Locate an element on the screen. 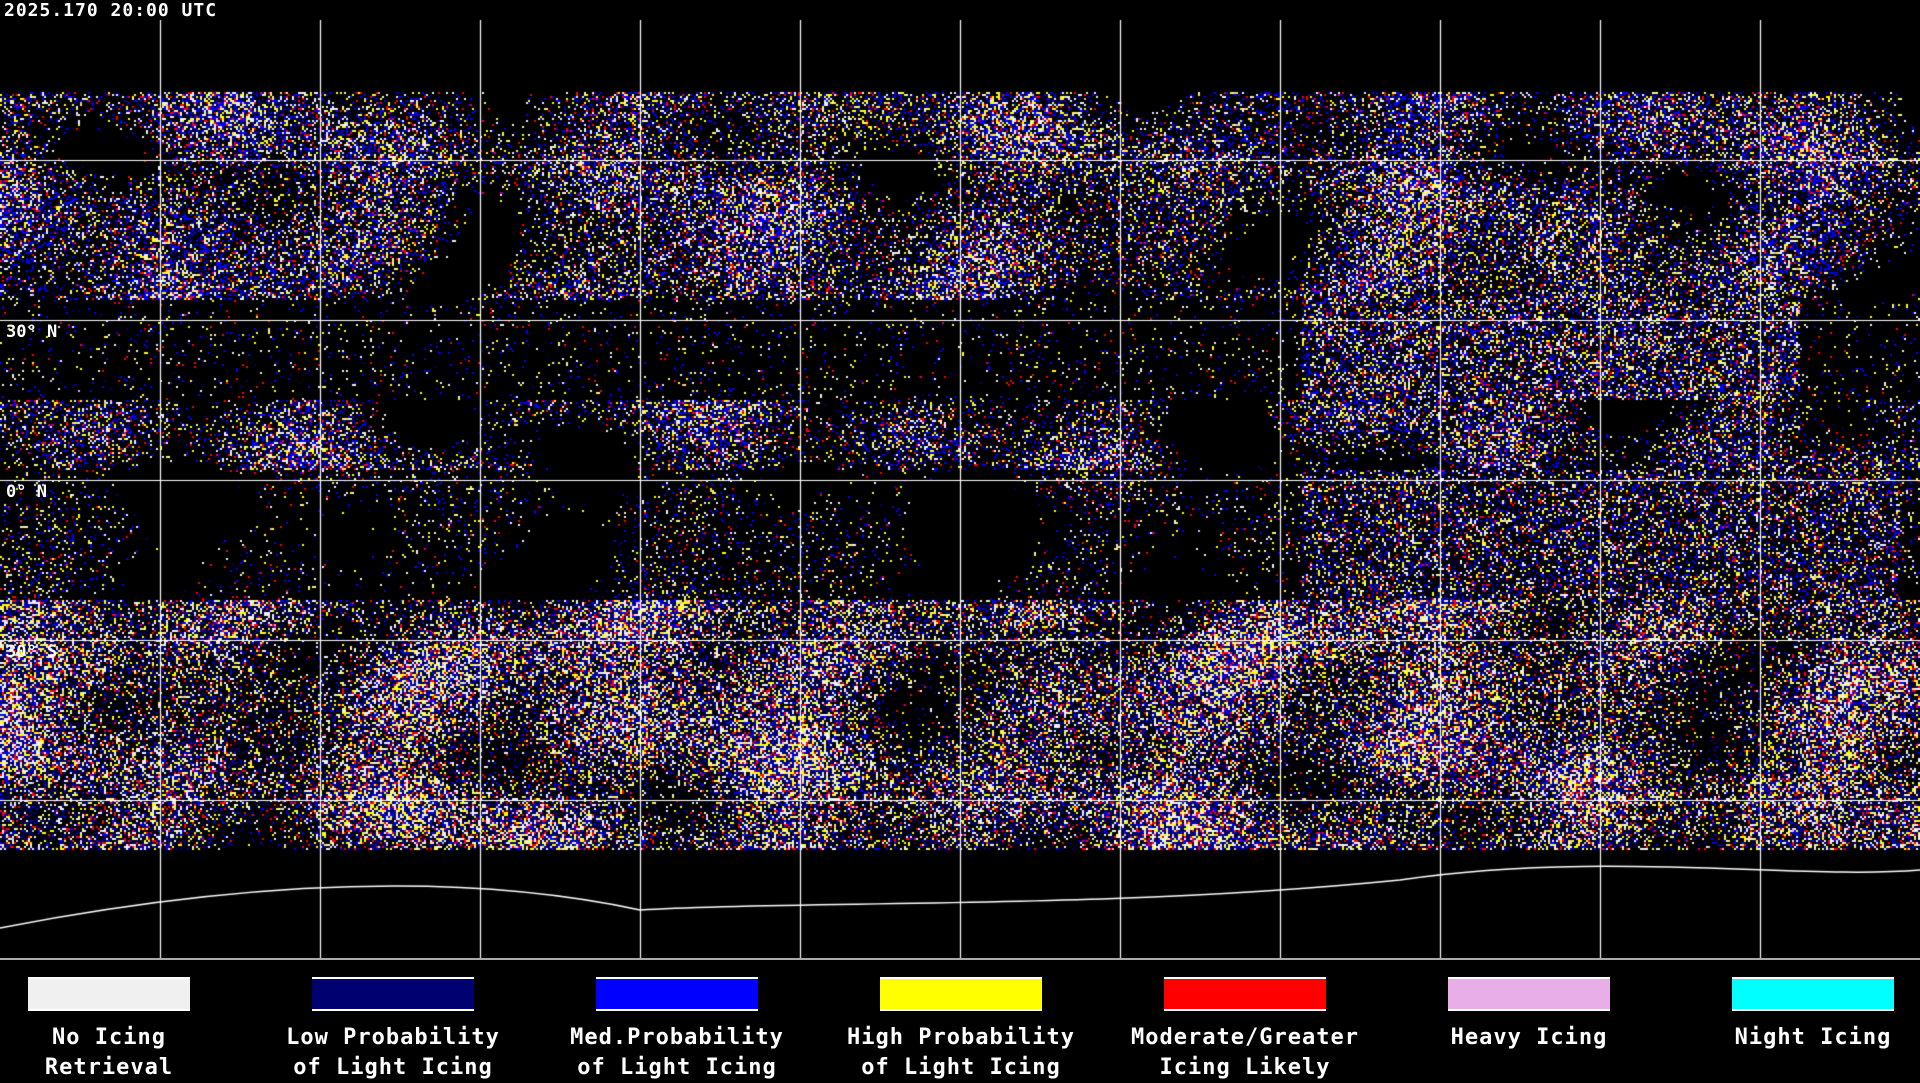 The height and width of the screenshot is (1083, 1920). legend-low-probability: Low Probability of Light Icing is located at coordinates (393, 1030).